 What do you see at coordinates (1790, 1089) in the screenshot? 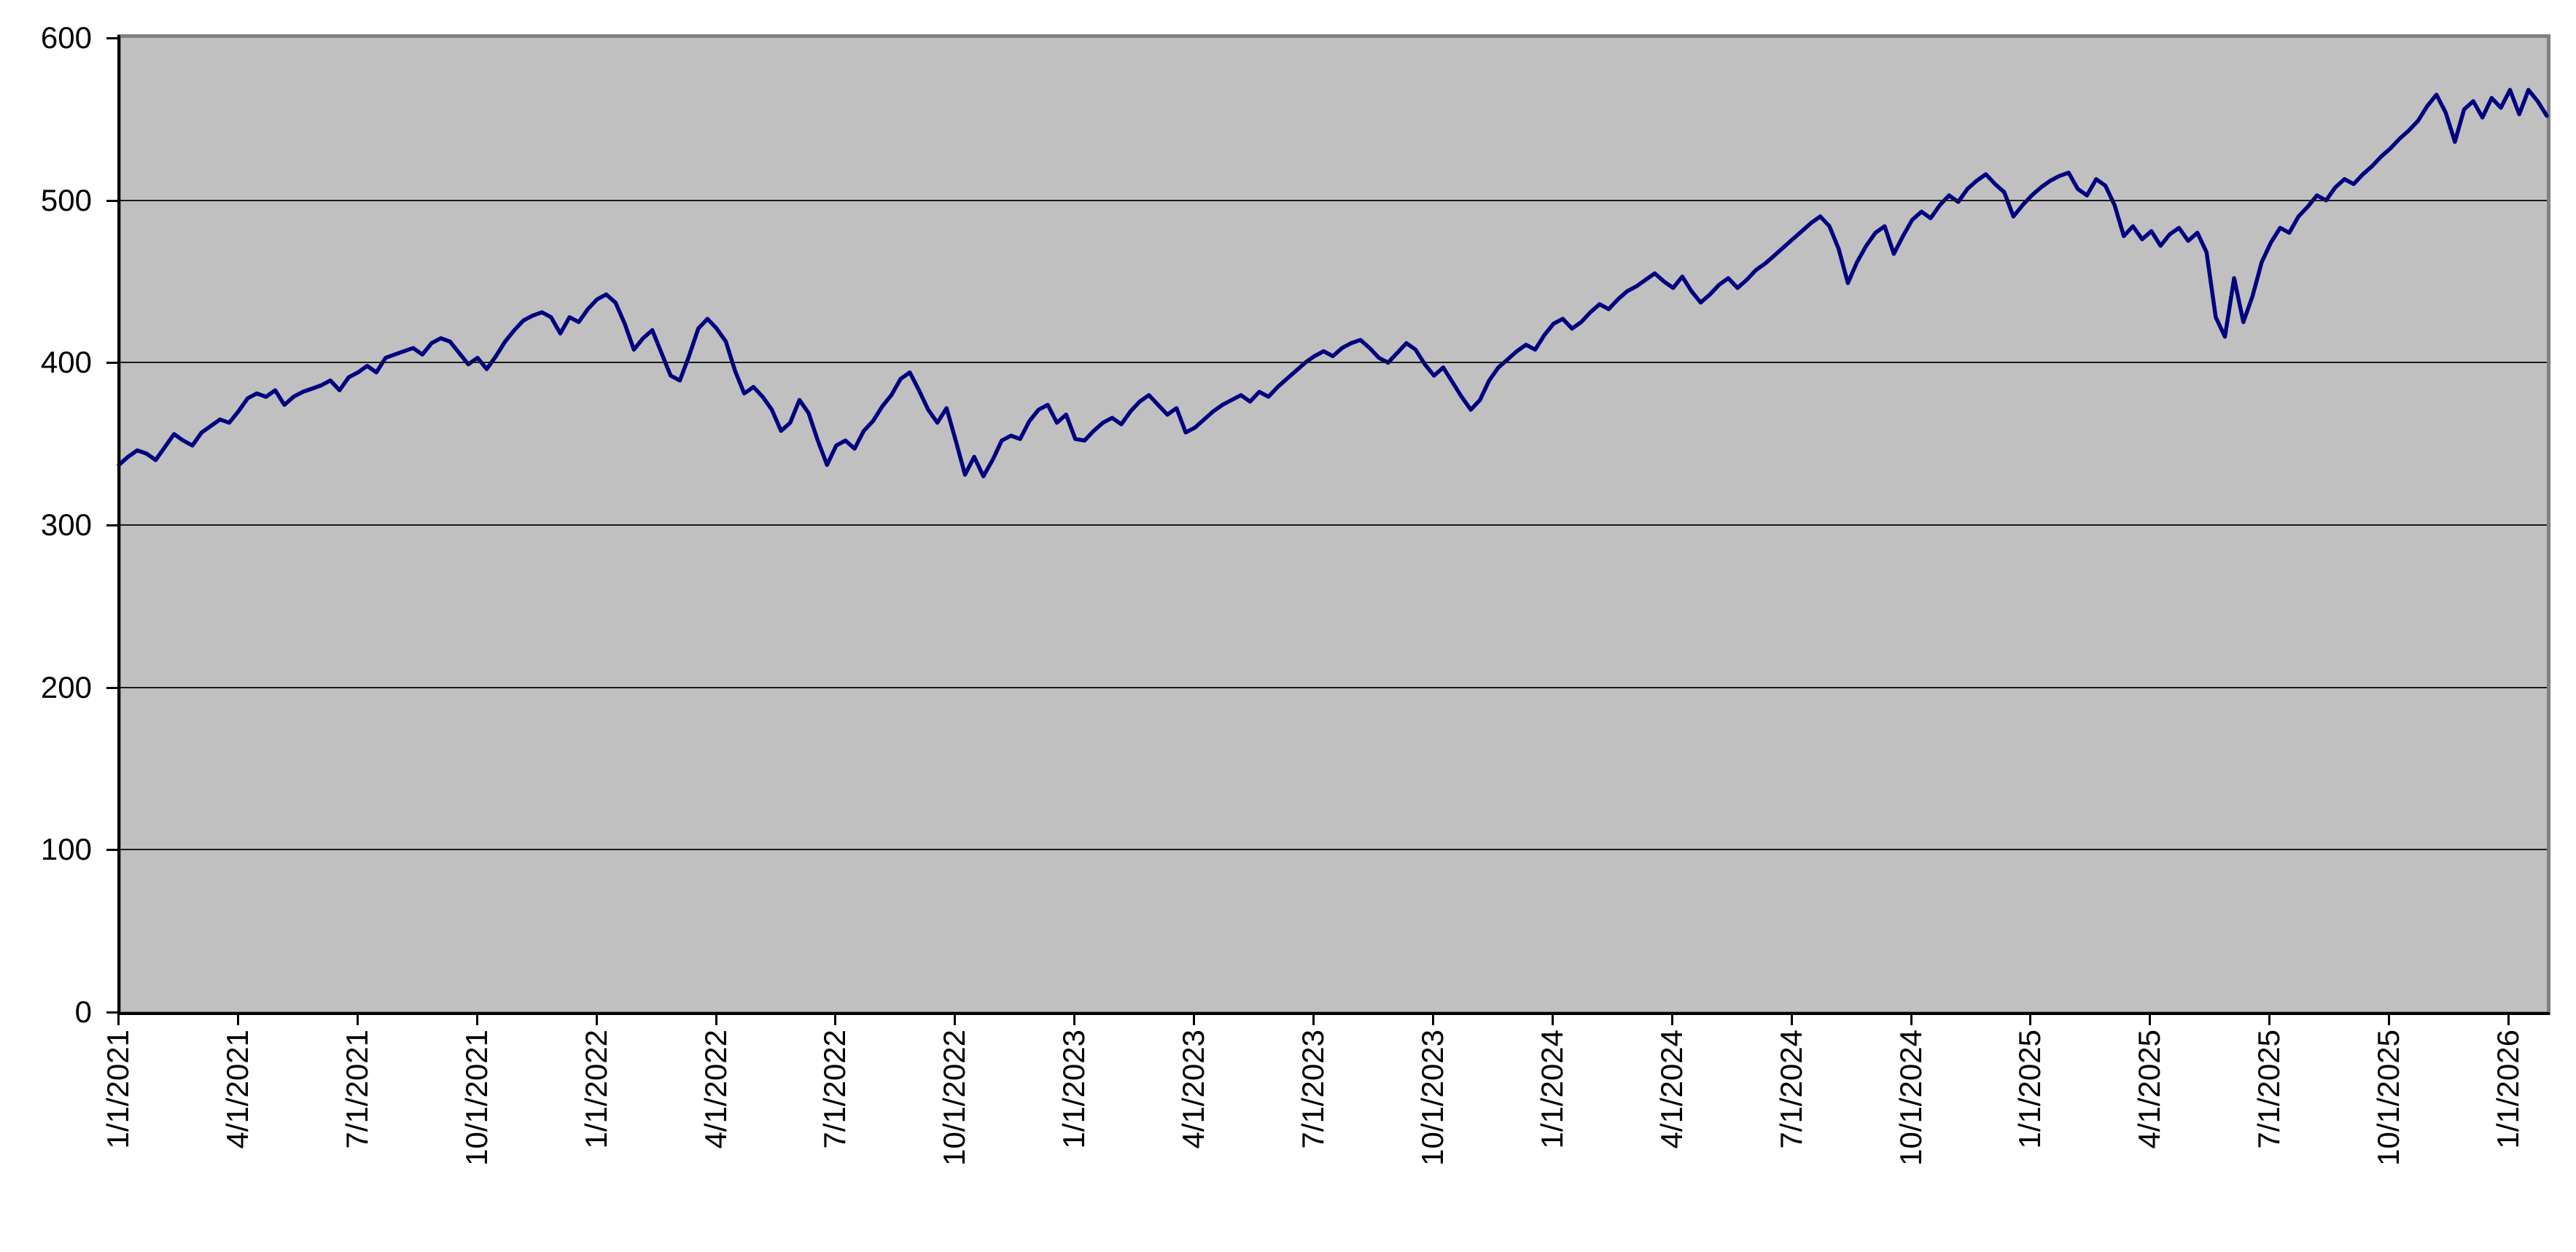
I see `x-axis-label: 7/1/2024` at bounding box center [1790, 1089].